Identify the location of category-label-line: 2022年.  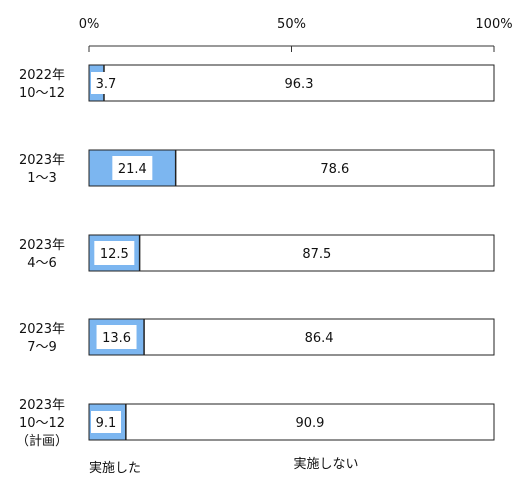
(42, 75).